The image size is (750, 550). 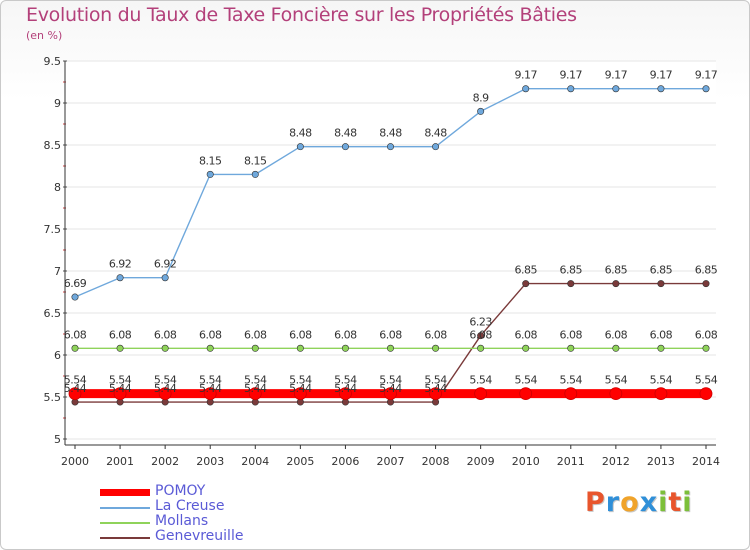 What do you see at coordinates (630, 502) in the screenshot?
I see `brand-letter: o` at bounding box center [630, 502].